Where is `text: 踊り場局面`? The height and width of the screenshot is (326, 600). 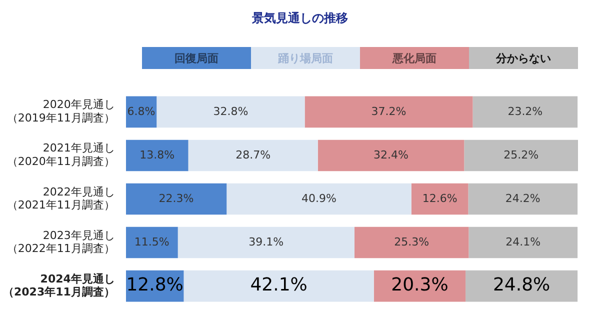
text: 踊り場局面 is located at coordinates (305, 58).